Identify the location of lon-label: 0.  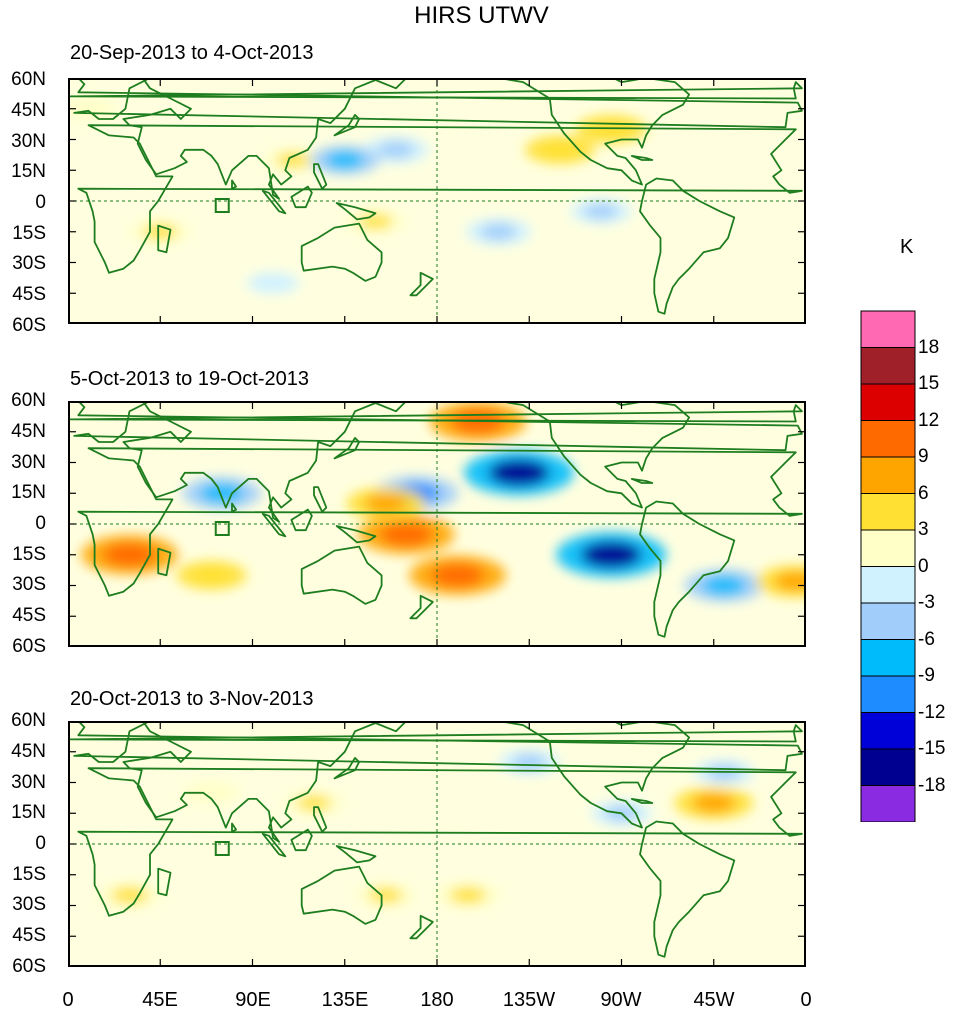
(68, 1000).